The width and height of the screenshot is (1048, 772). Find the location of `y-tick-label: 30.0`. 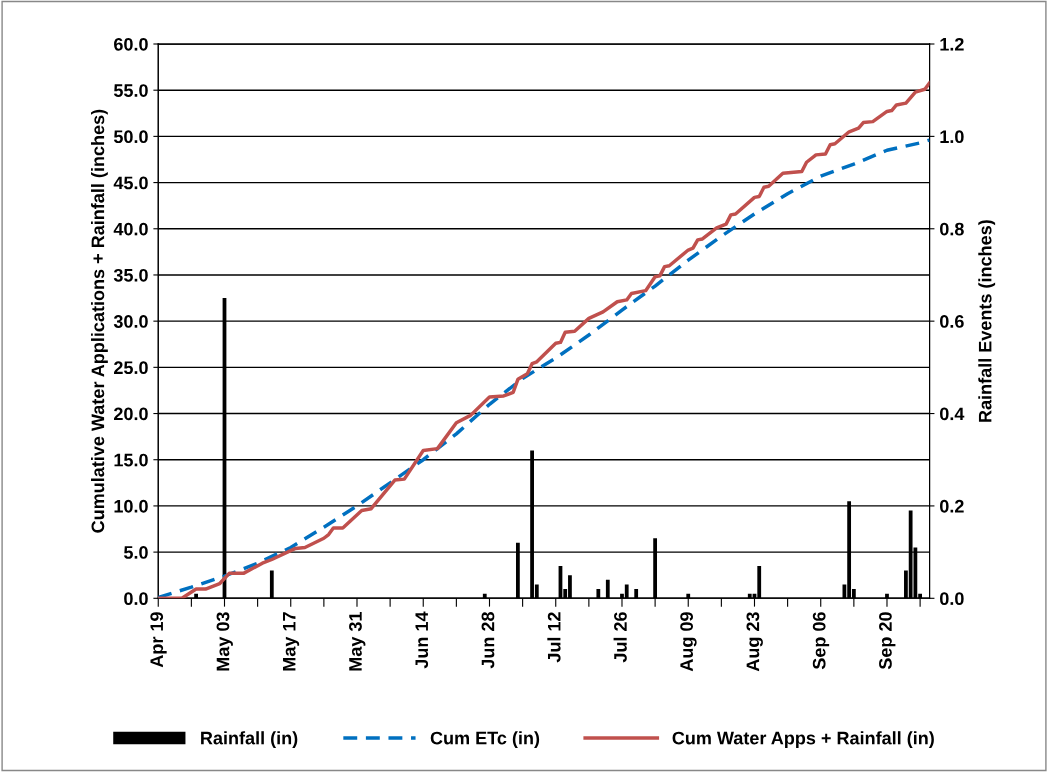

y-tick-label: 30.0 is located at coordinates (130, 321).